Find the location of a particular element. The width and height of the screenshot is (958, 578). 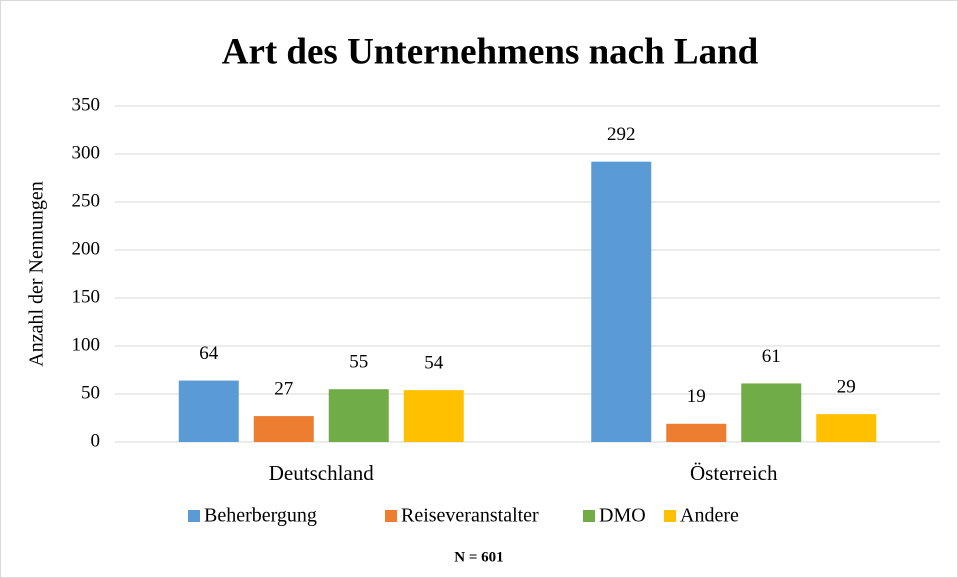

data-label: 27 is located at coordinates (283, 388).